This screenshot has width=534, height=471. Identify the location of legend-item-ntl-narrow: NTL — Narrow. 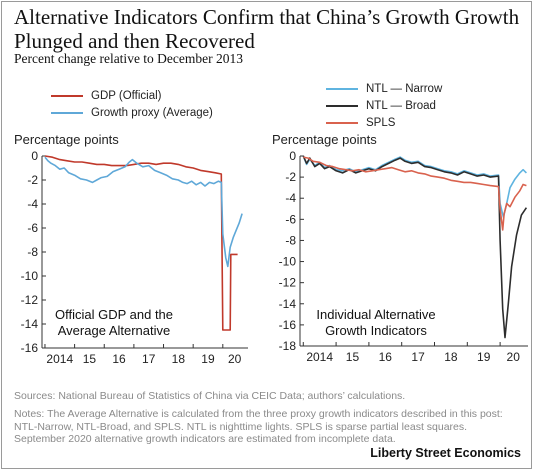
(384, 88).